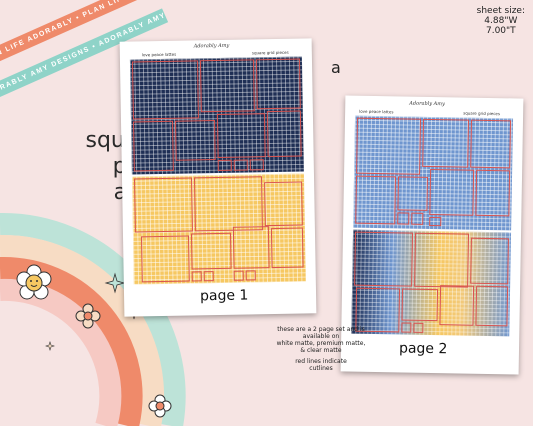 The image size is (533, 426). Describe the element at coordinates (336, 67) in the screenshot. I see `variant-letter: a` at that location.